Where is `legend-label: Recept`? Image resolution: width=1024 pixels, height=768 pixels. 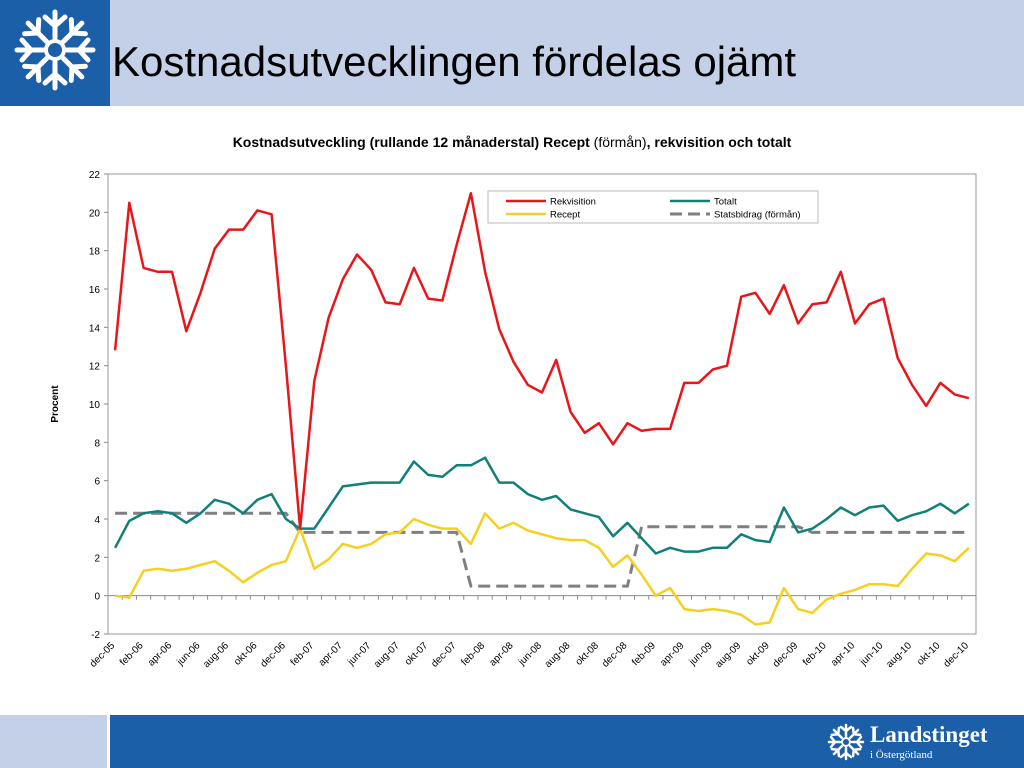
legend-label: Recept is located at coordinates (565, 215).